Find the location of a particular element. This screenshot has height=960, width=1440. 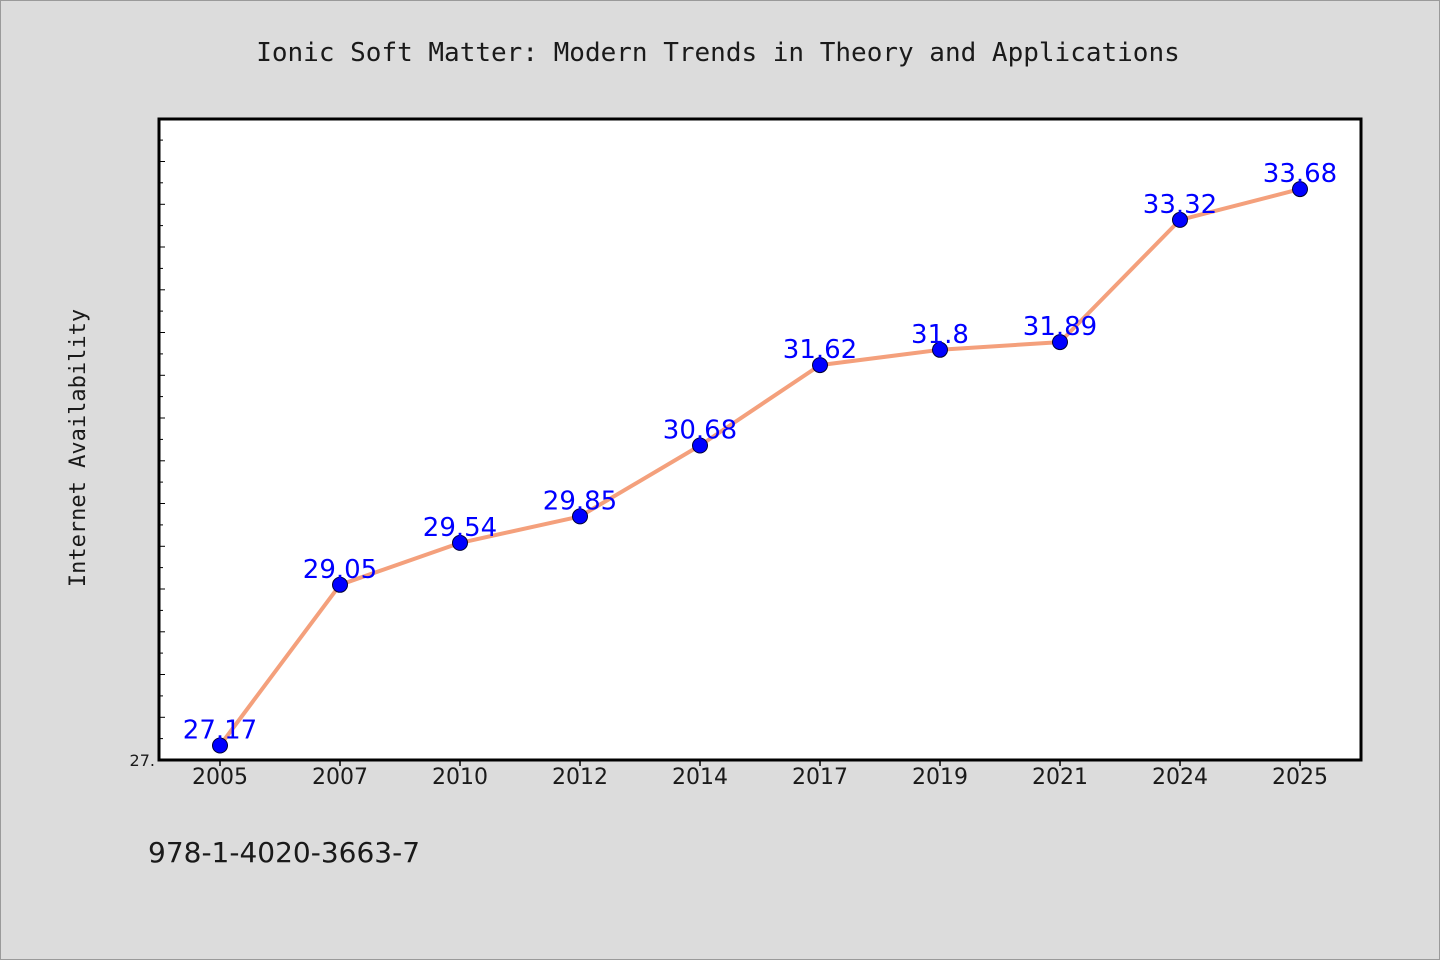

data-label: 33.32 is located at coordinates (1180, 205).